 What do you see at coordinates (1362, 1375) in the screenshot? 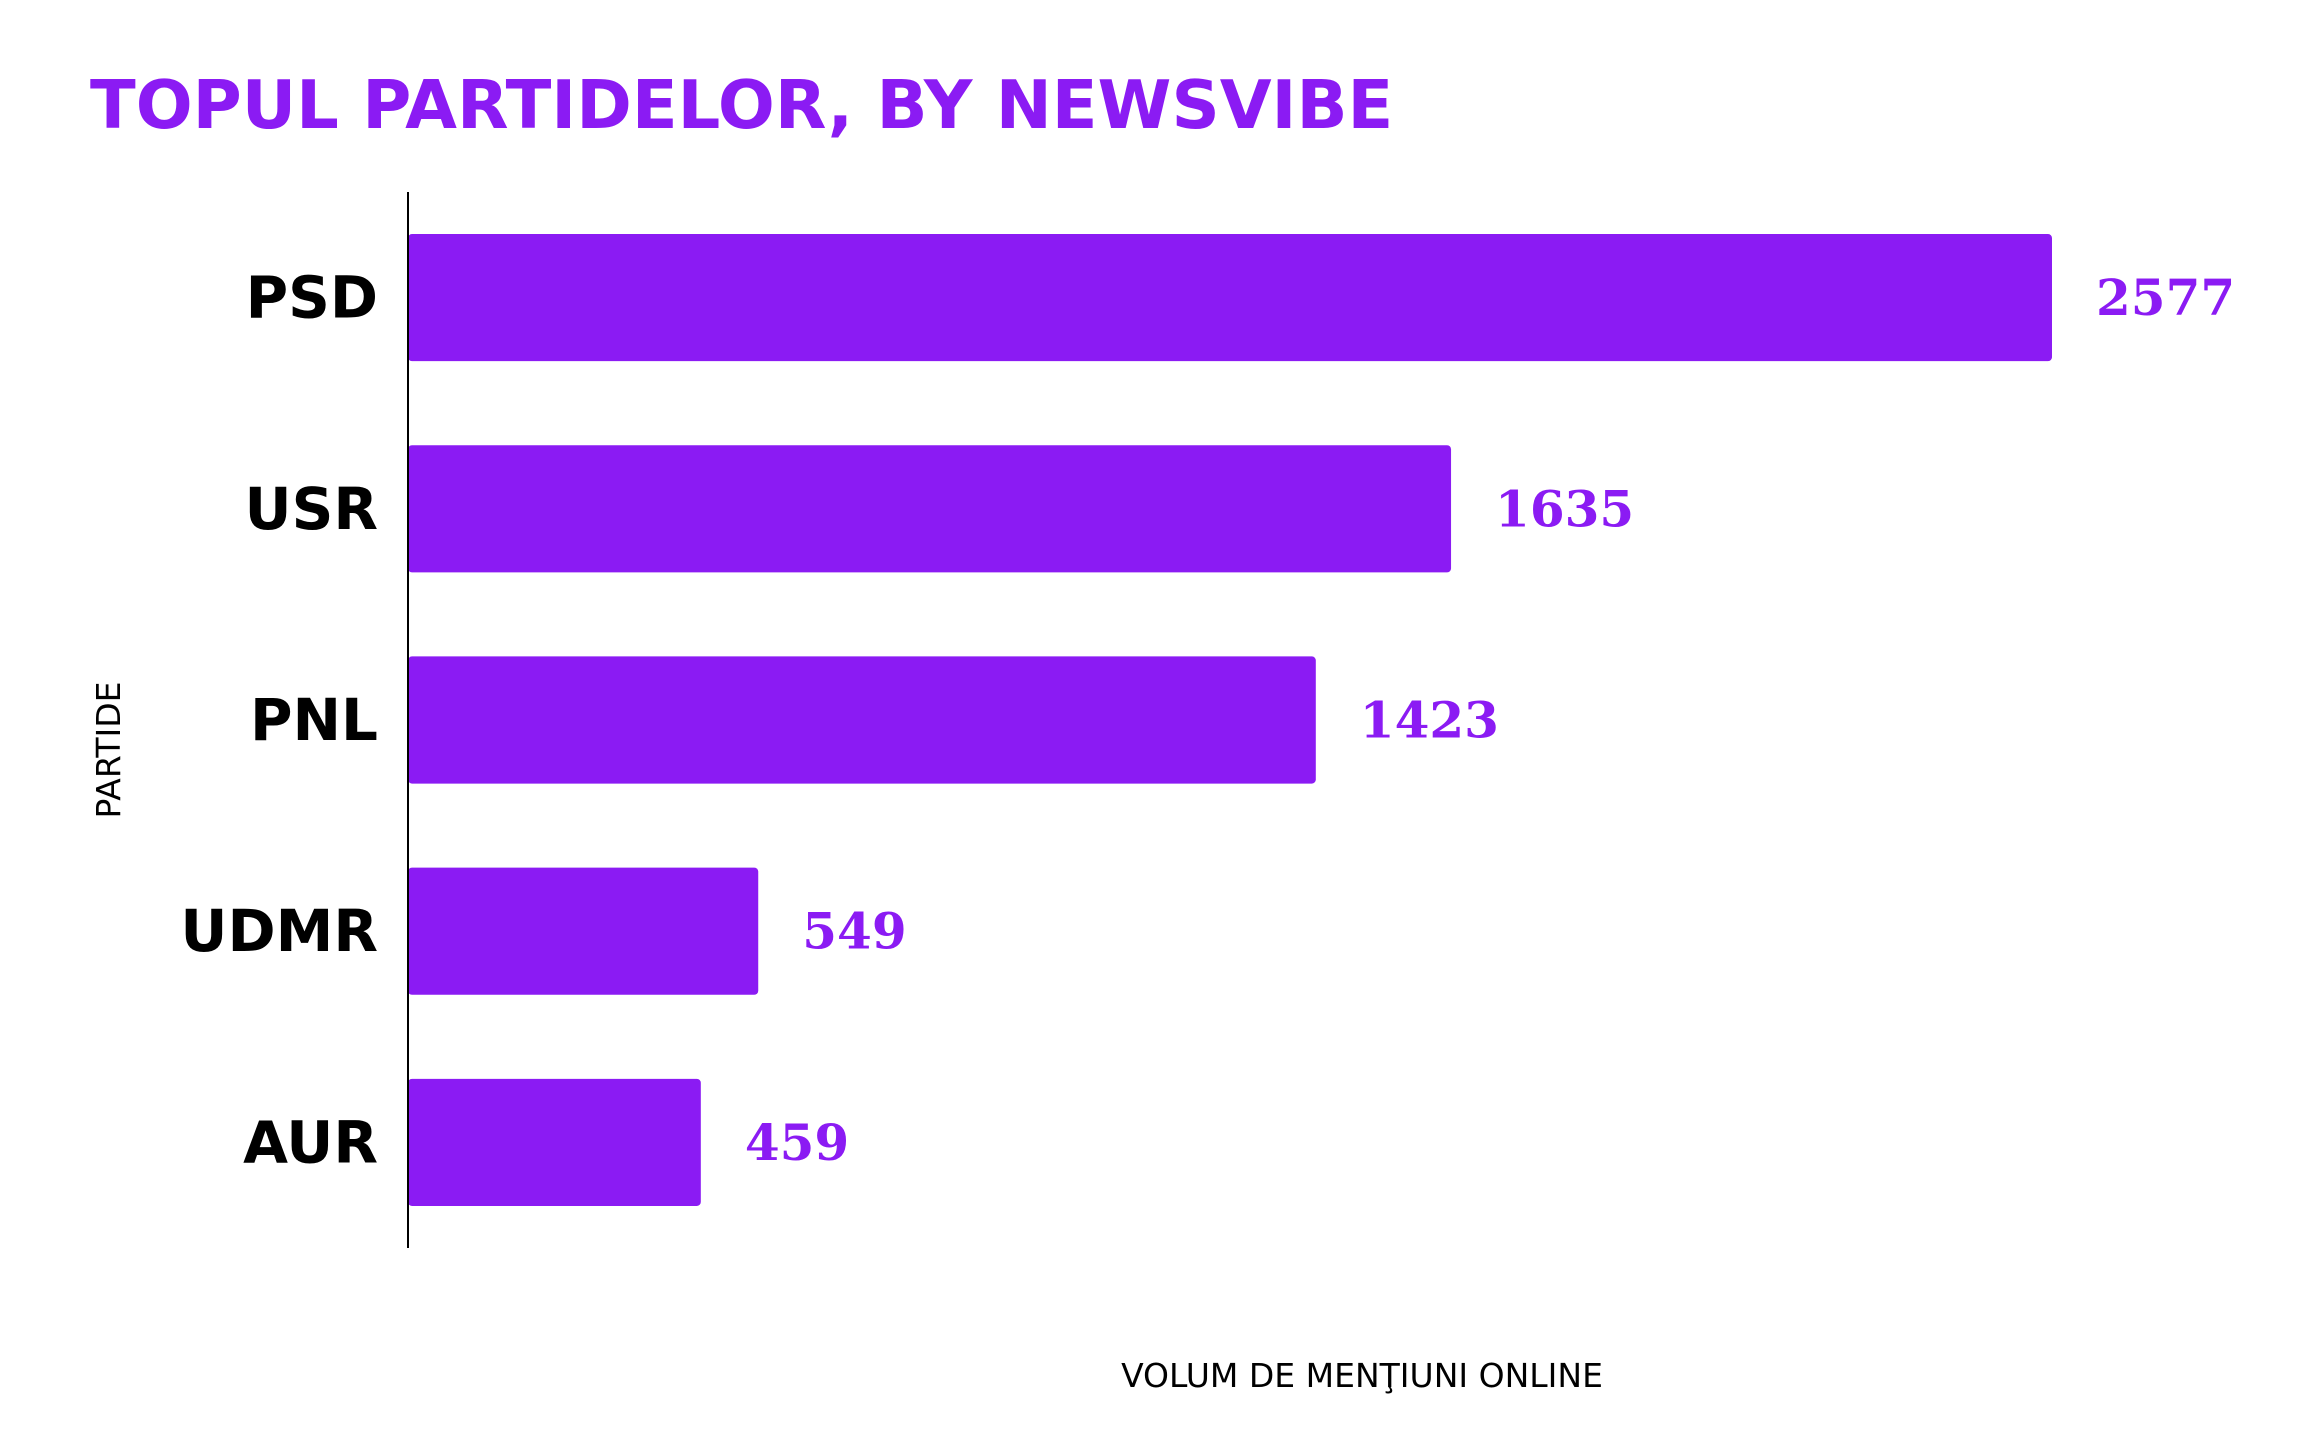
I see `x-axis-title: VOLUM DE MENŢIUNI ONLINE` at bounding box center [1362, 1375].